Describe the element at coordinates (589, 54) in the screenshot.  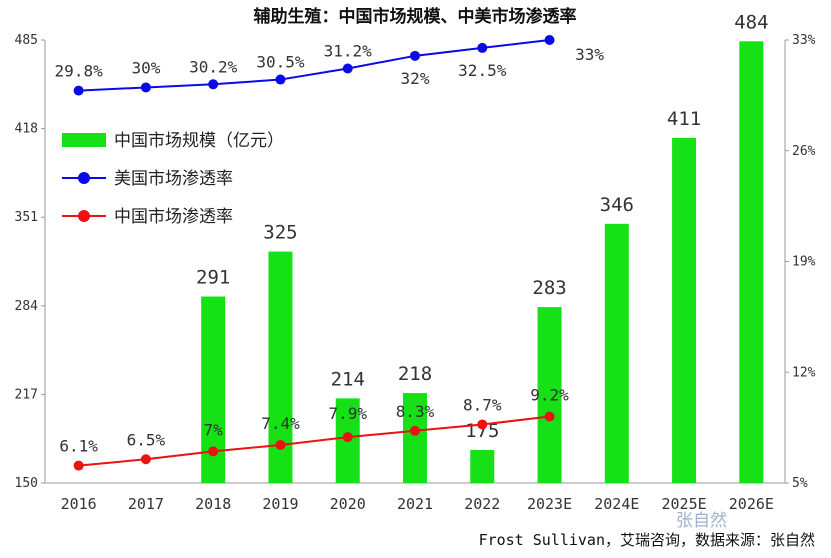
I see `us-rate-label: 33%` at that location.